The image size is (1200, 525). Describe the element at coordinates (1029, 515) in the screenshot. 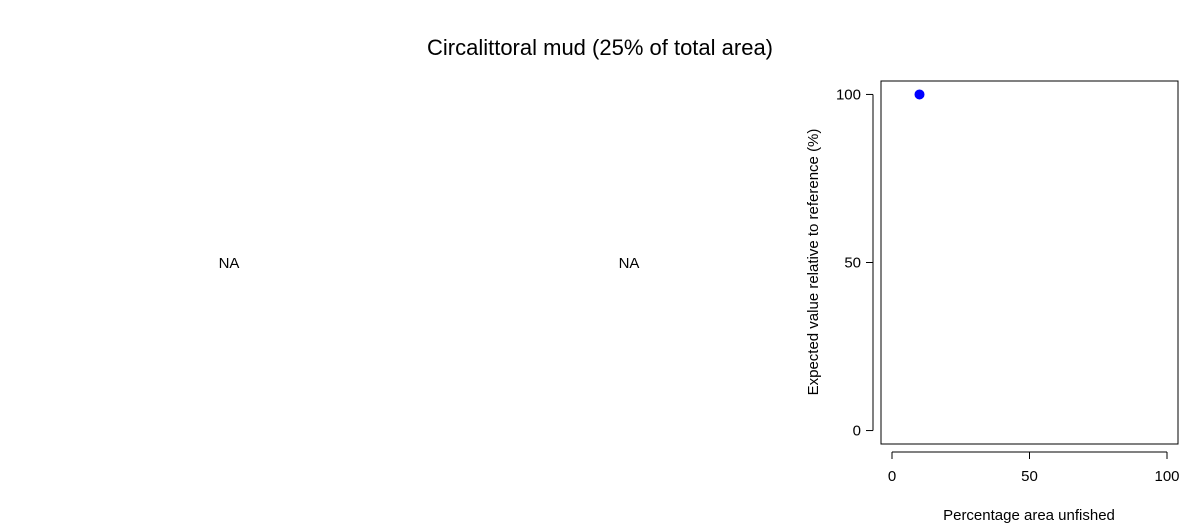

I see `x-axis-label: Percentage area unfished` at that location.